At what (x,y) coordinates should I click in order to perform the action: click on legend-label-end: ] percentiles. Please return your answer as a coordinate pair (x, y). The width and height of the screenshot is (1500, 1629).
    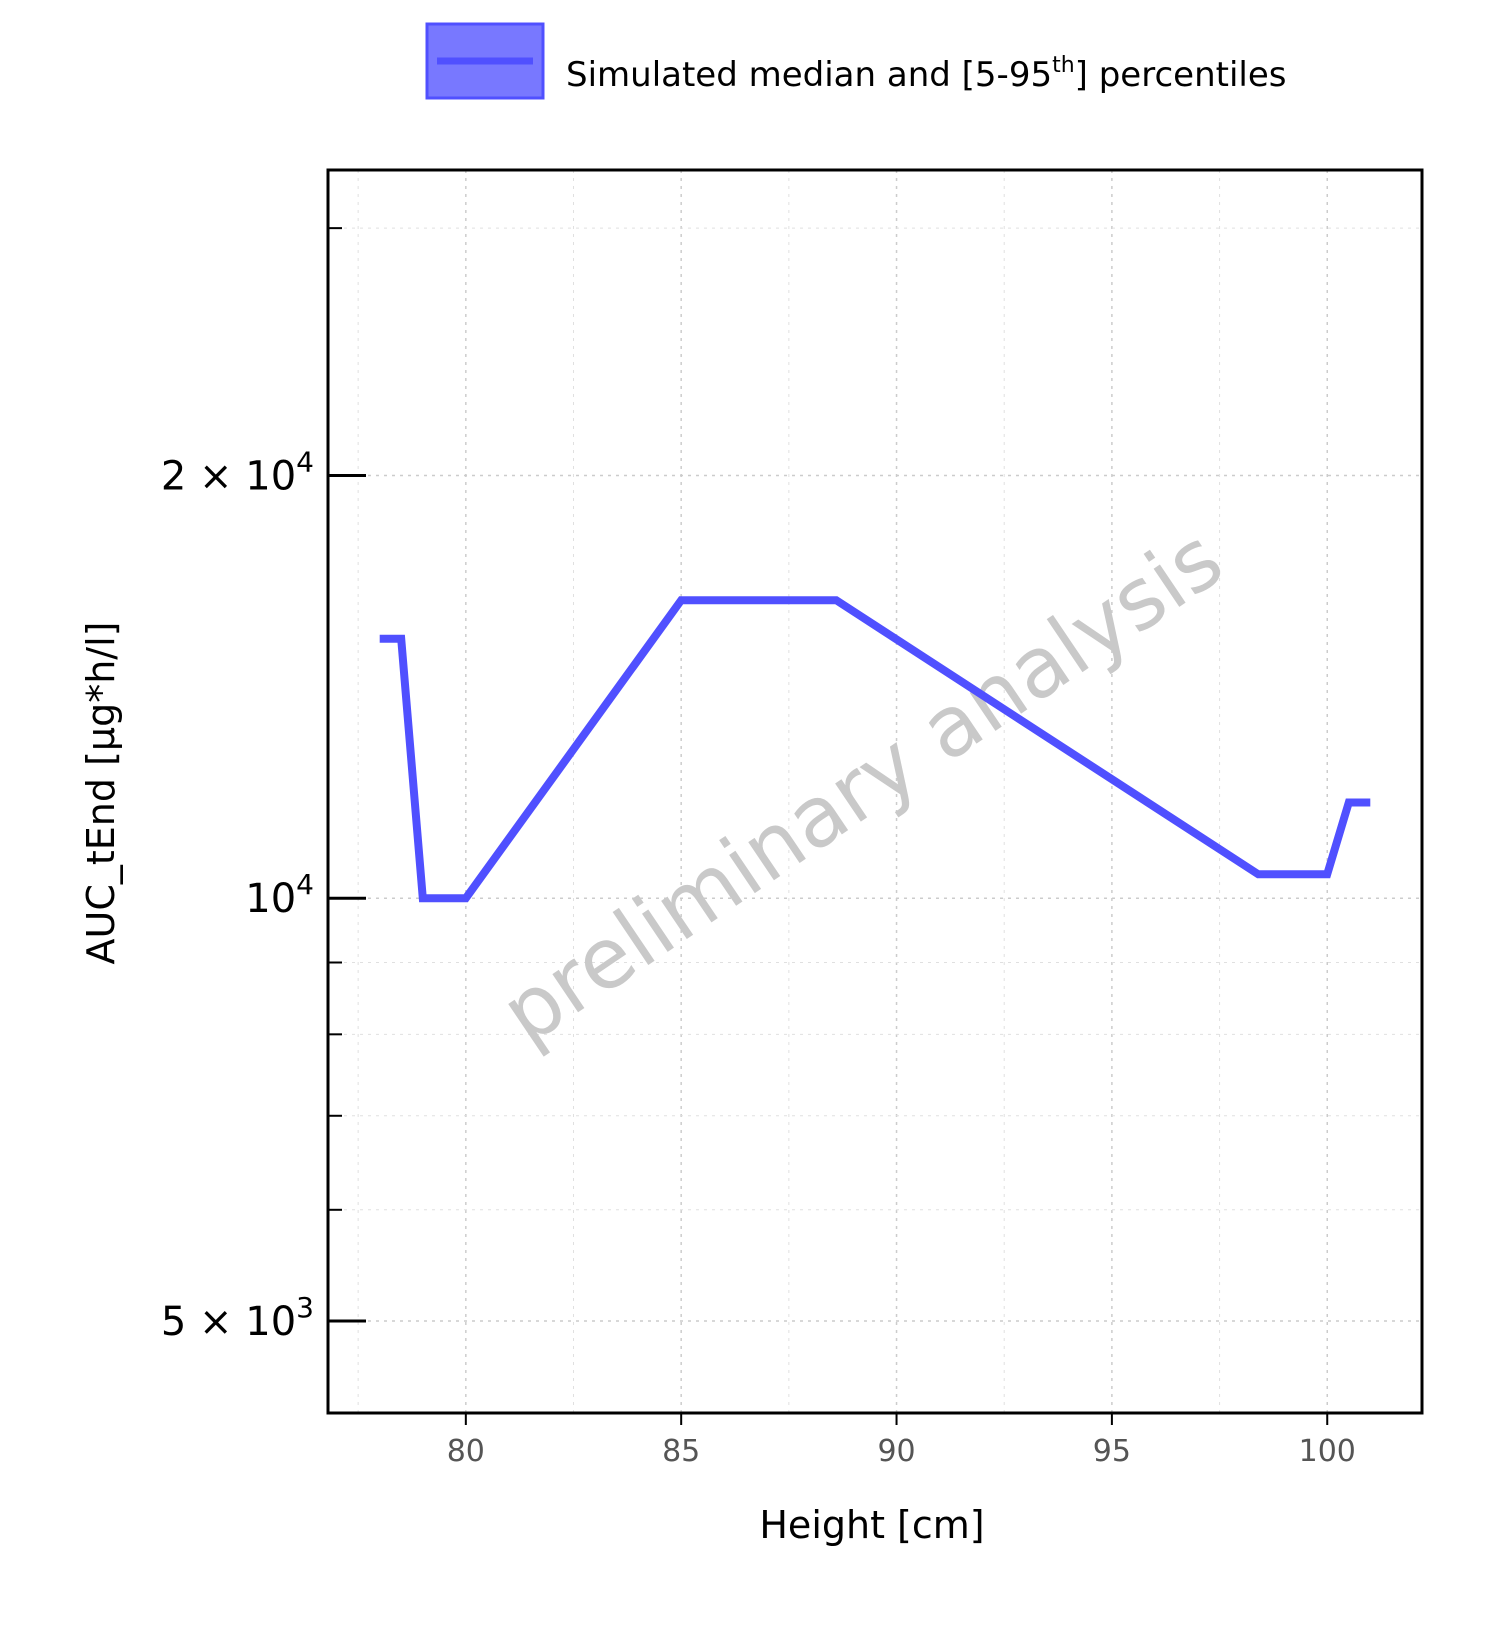
    Looking at the image, I should click on (1181, 75).